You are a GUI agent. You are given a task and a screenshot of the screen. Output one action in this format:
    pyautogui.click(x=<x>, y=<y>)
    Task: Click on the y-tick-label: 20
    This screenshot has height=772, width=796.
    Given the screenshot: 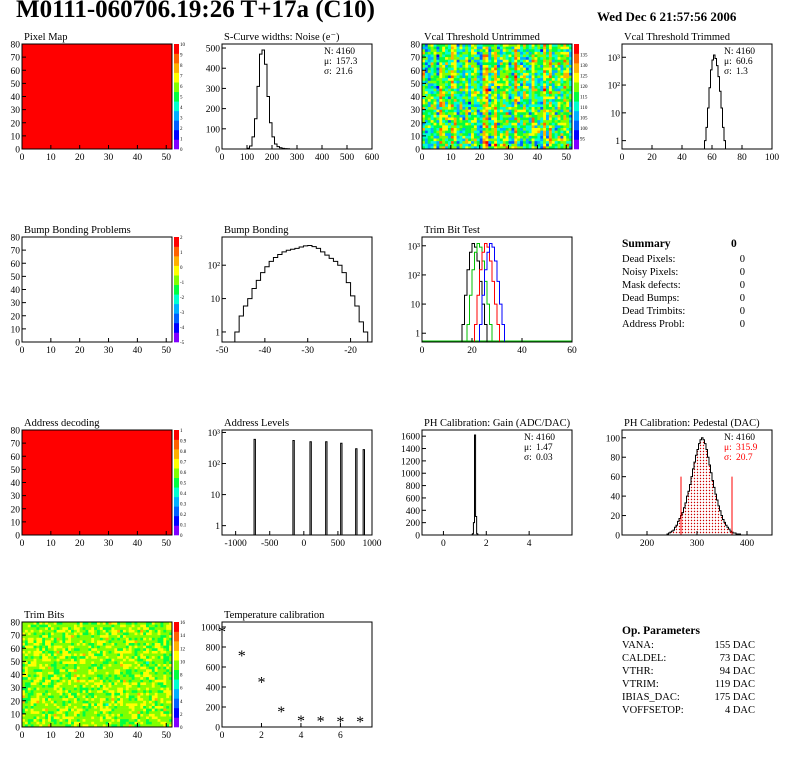 What is the action you would take?
    pyautogui.click(x=16, y=124)
    